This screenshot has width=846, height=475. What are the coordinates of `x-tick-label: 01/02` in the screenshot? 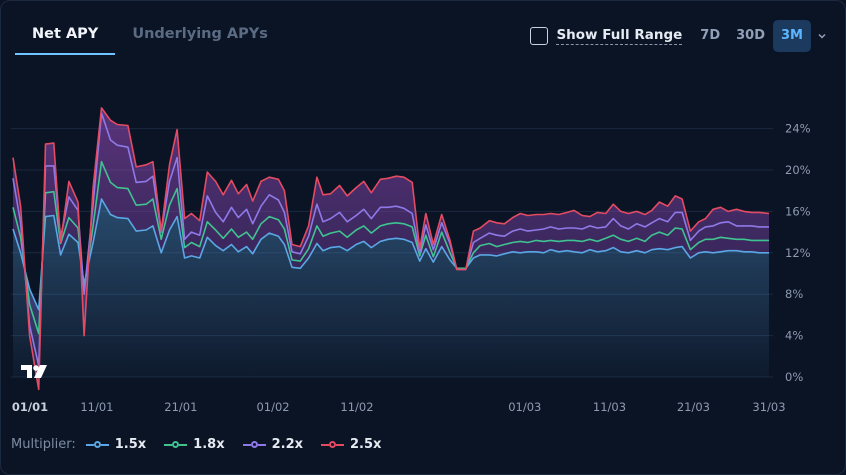 It's located at (272, 407).